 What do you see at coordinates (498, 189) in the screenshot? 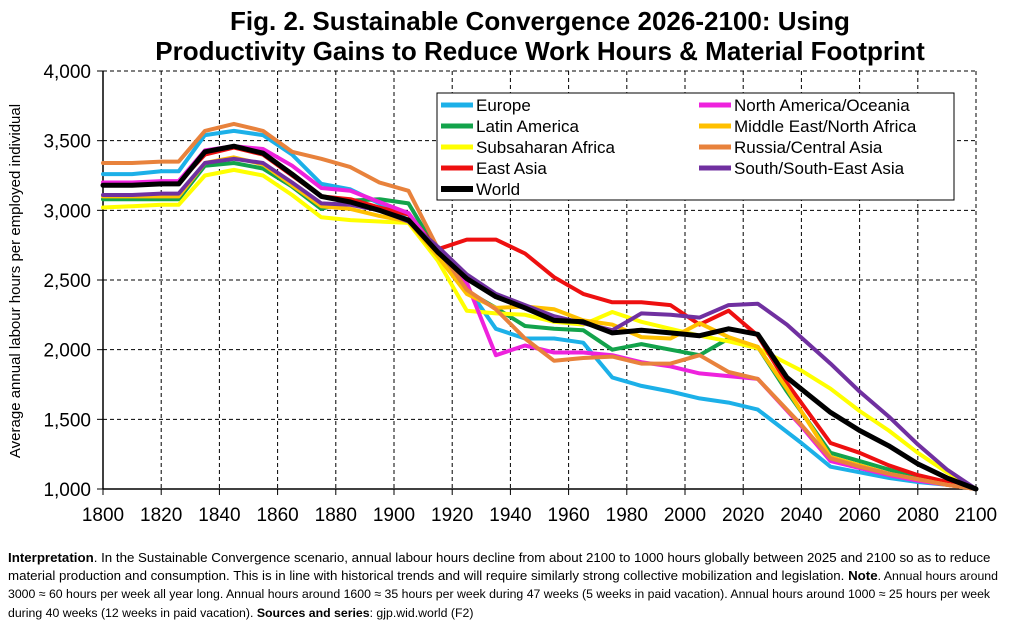
I see `legend-label-world: World` at bounding box center [498, 189].